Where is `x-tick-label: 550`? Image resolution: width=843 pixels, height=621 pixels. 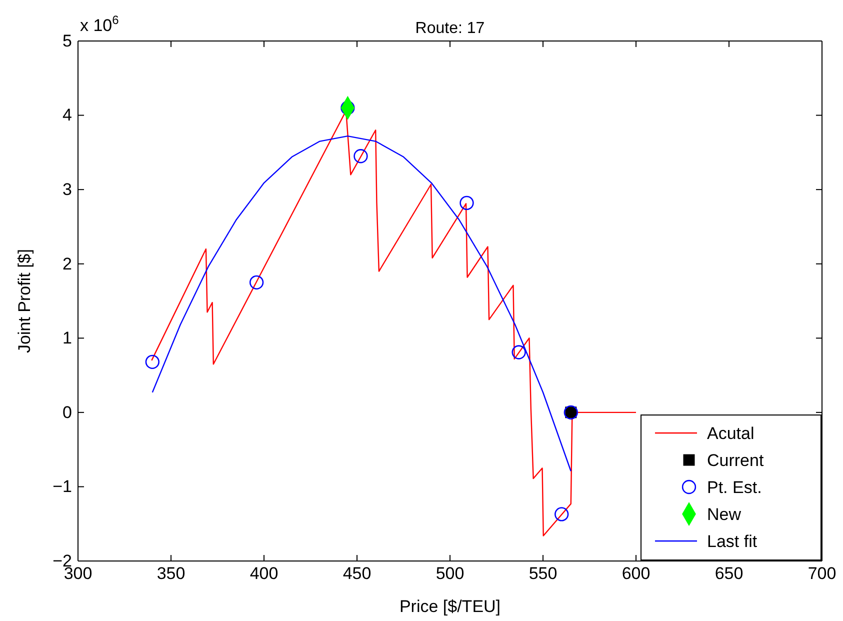
x-tick-label: 550 is located at coordinates (543, 574).